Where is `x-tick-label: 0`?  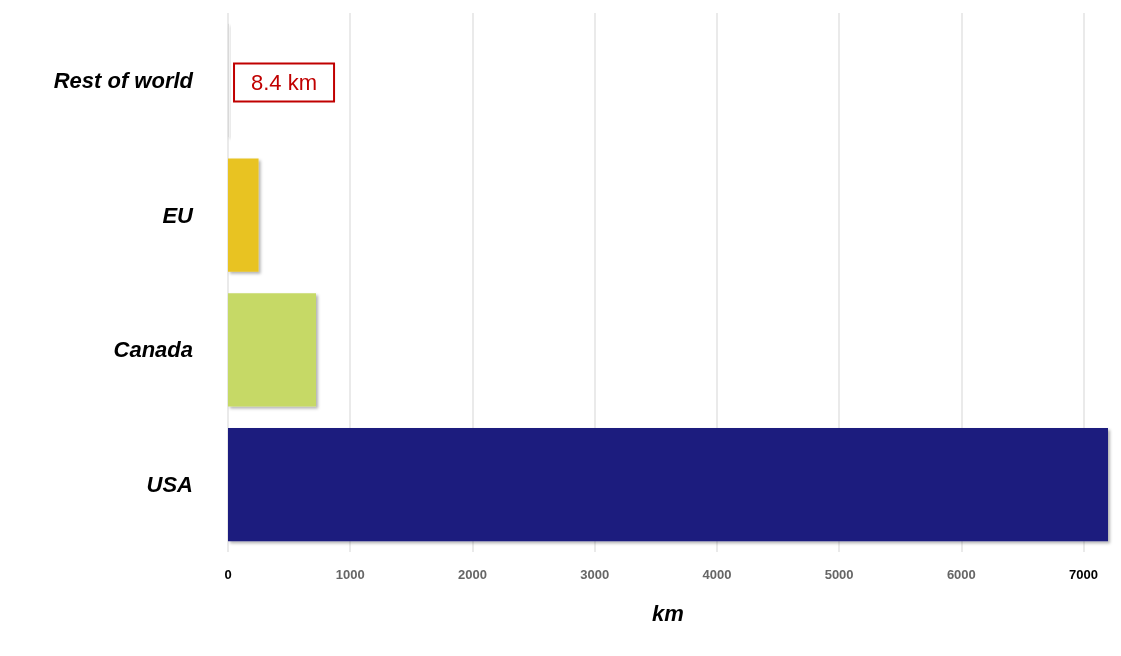 x-tick-label: 0 is located at coordinates (228, 574).